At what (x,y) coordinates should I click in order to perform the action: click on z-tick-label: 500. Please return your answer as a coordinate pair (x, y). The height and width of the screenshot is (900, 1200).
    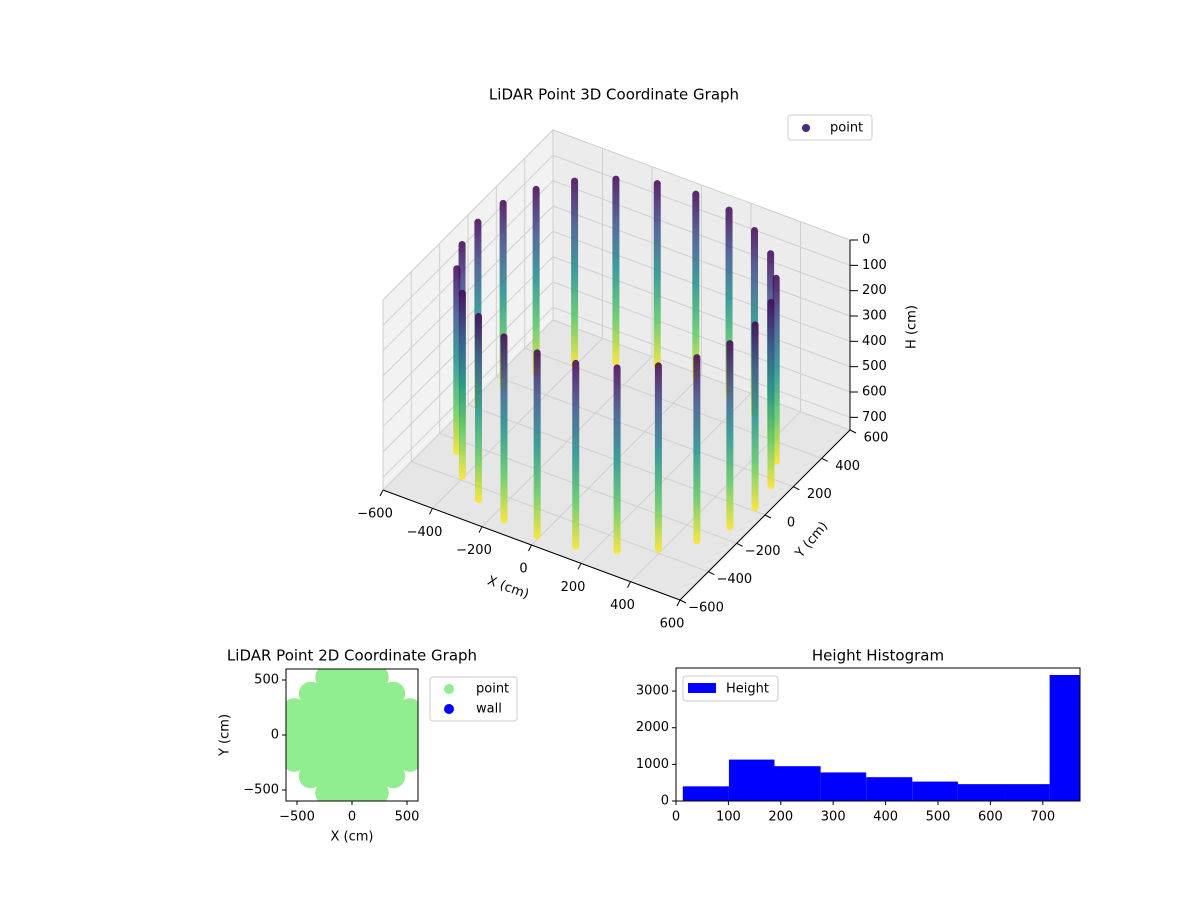
    Looking at the image, I should click on (874, 366).